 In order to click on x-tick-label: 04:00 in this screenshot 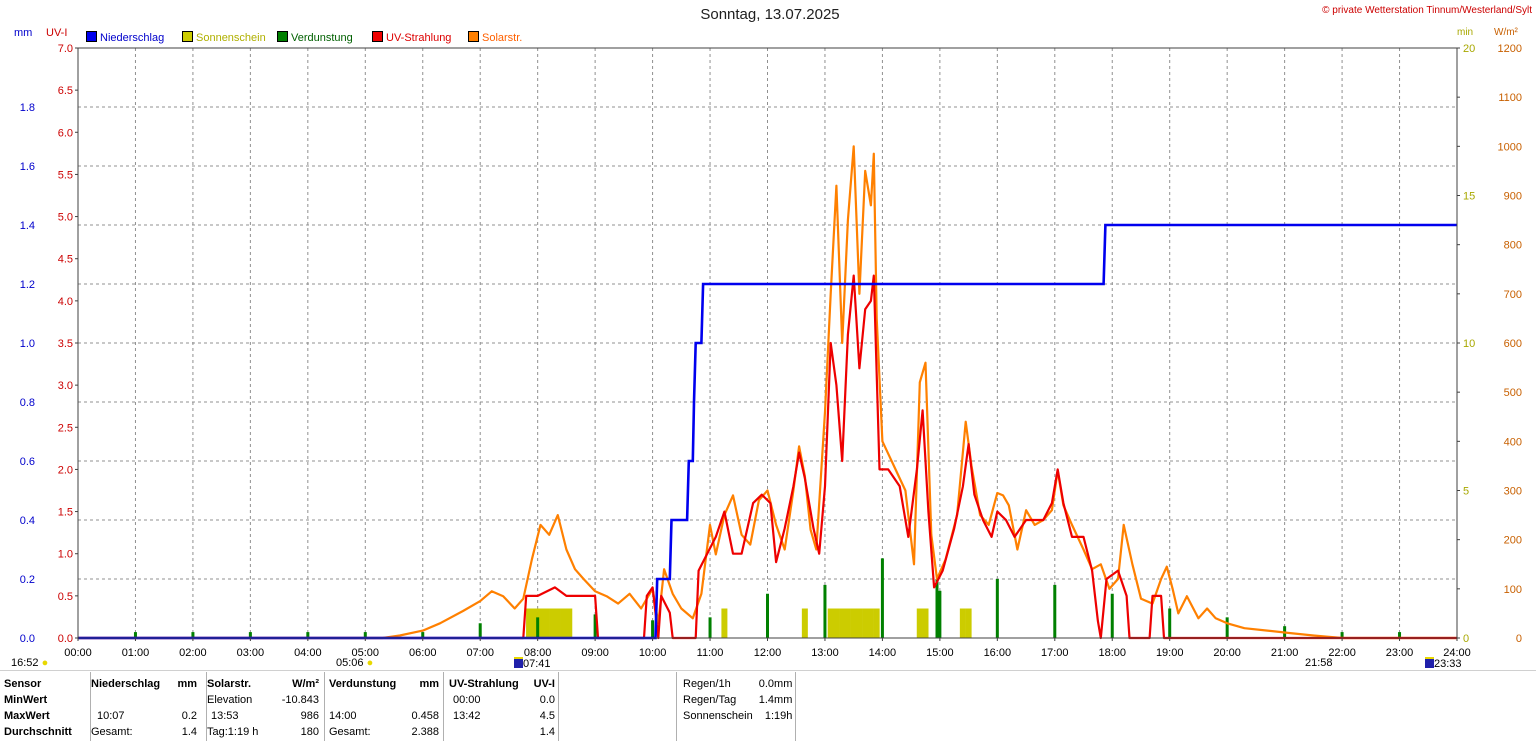, I will do `click(308, 653)`.